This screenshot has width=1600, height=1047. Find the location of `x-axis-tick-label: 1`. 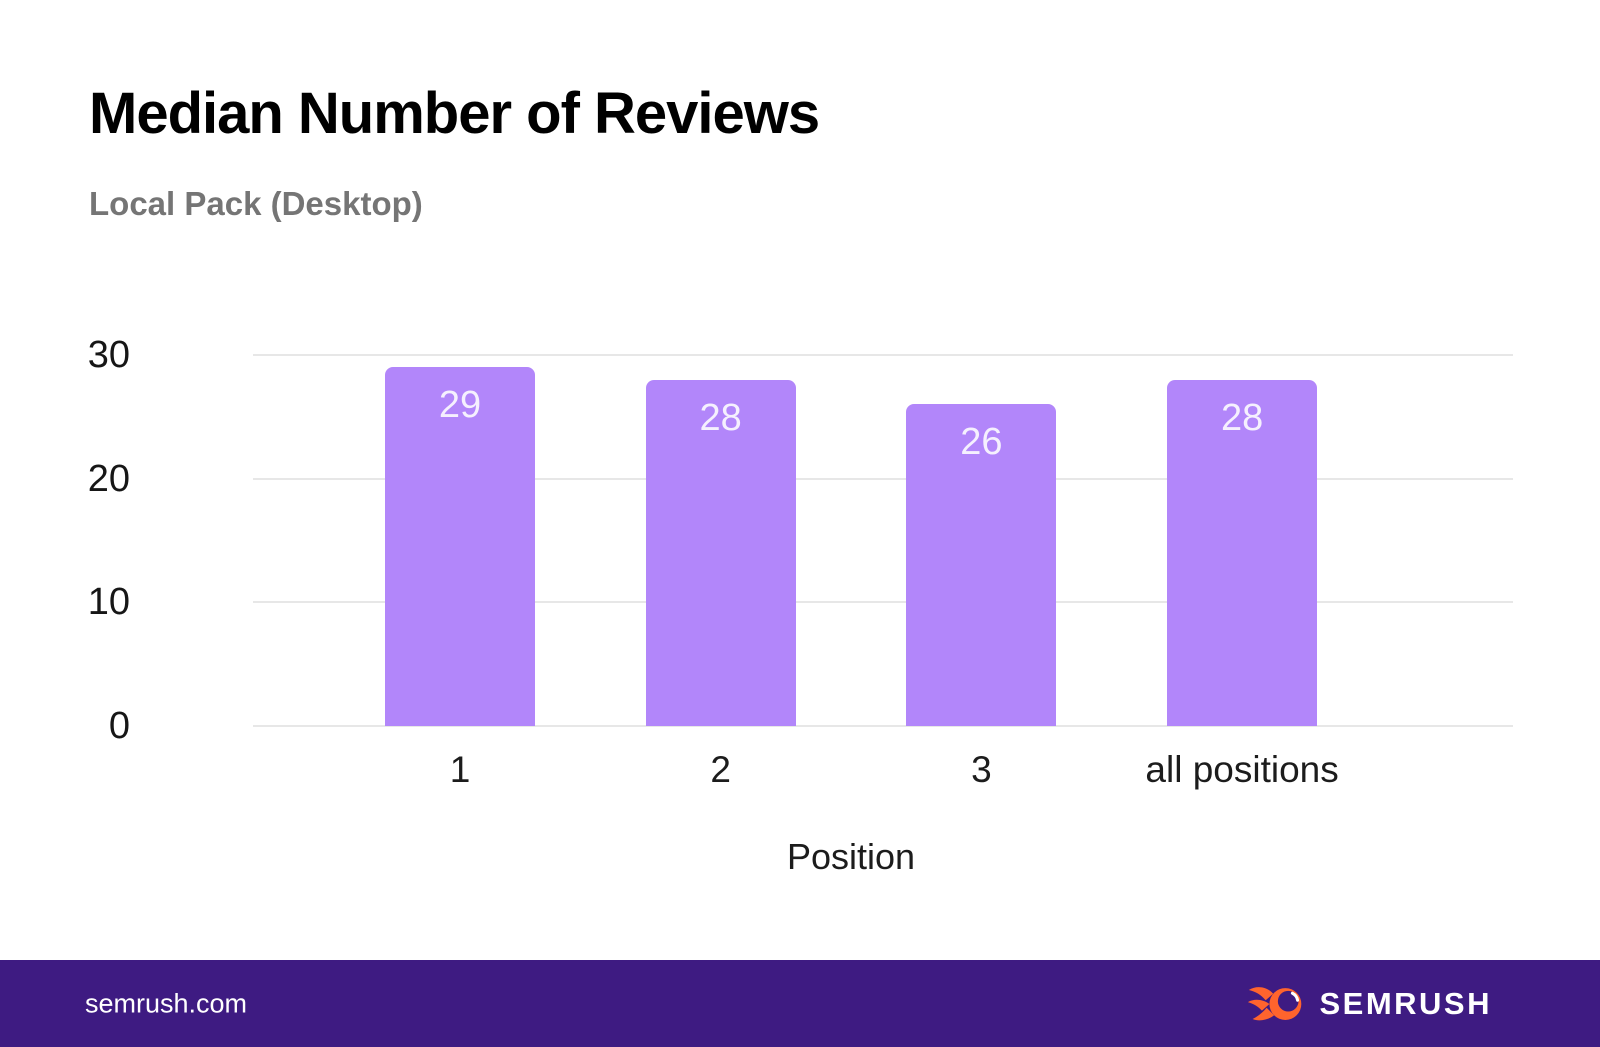

x-axis-tick-label: 1 is located at coordinates (460, 769).